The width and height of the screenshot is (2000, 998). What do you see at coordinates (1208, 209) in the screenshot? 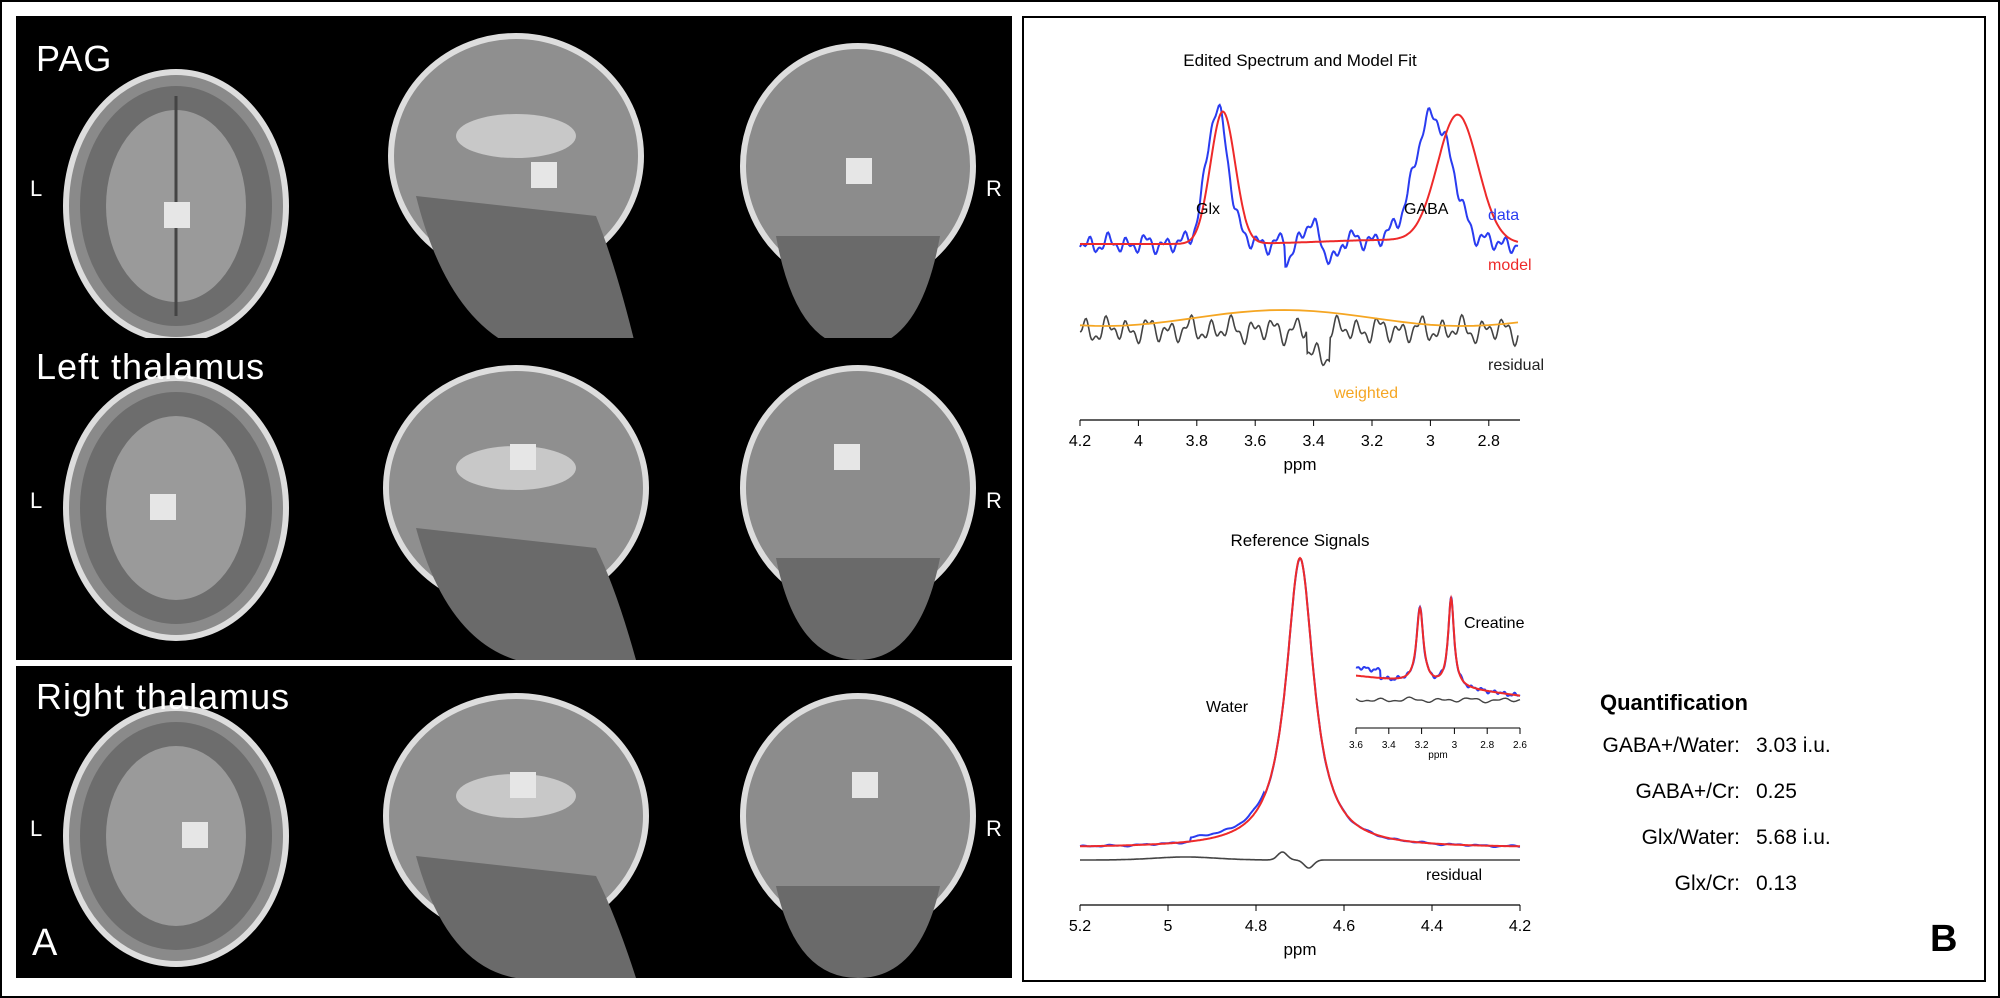
I see `peak-label-glx: Glx` at bounding box center [1208, 209].